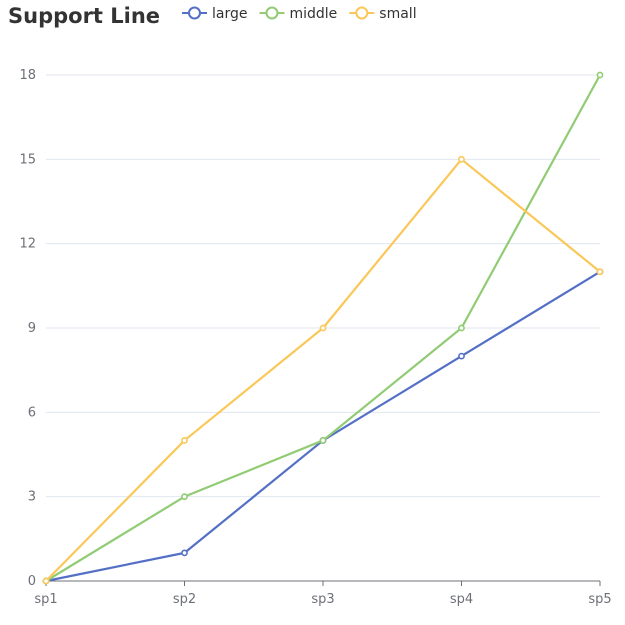 This screenshot has width=625, height=625. Describe the element at coordinates (313, 14) in the screenshot. I see `legend-label: middle` at that location.